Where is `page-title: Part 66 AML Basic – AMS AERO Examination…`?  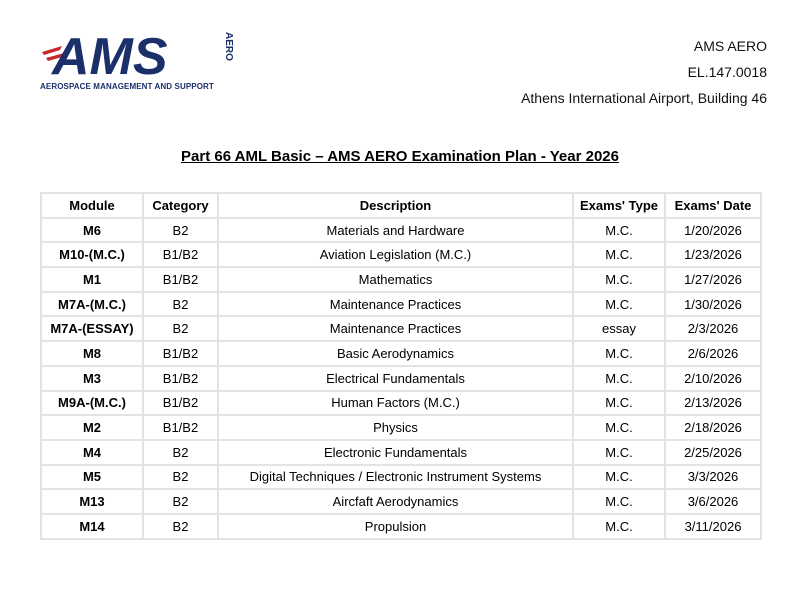
page-title: Part 66 AML Basic – AMS AERO Examination… is located at coordinates (400, 156).